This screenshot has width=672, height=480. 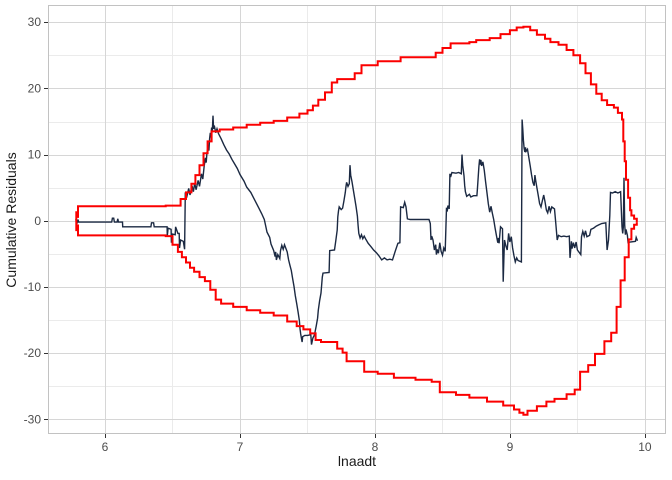 What do you see at coordinates (33, 287) in the screenshot?
I see `y-tick-label: -10` at bounding box center [33, 287].